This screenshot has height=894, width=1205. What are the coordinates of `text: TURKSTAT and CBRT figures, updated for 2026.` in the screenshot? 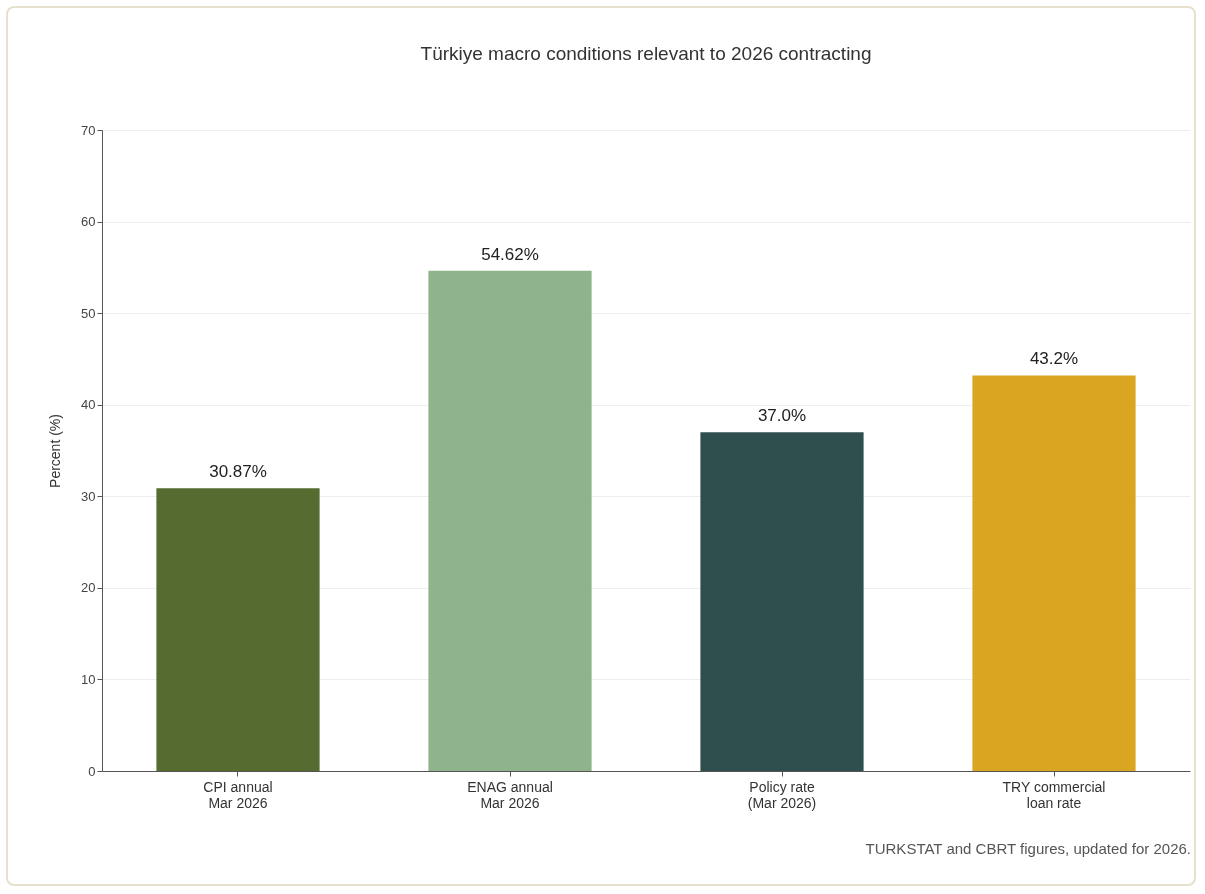 It's located at (1028, 848).